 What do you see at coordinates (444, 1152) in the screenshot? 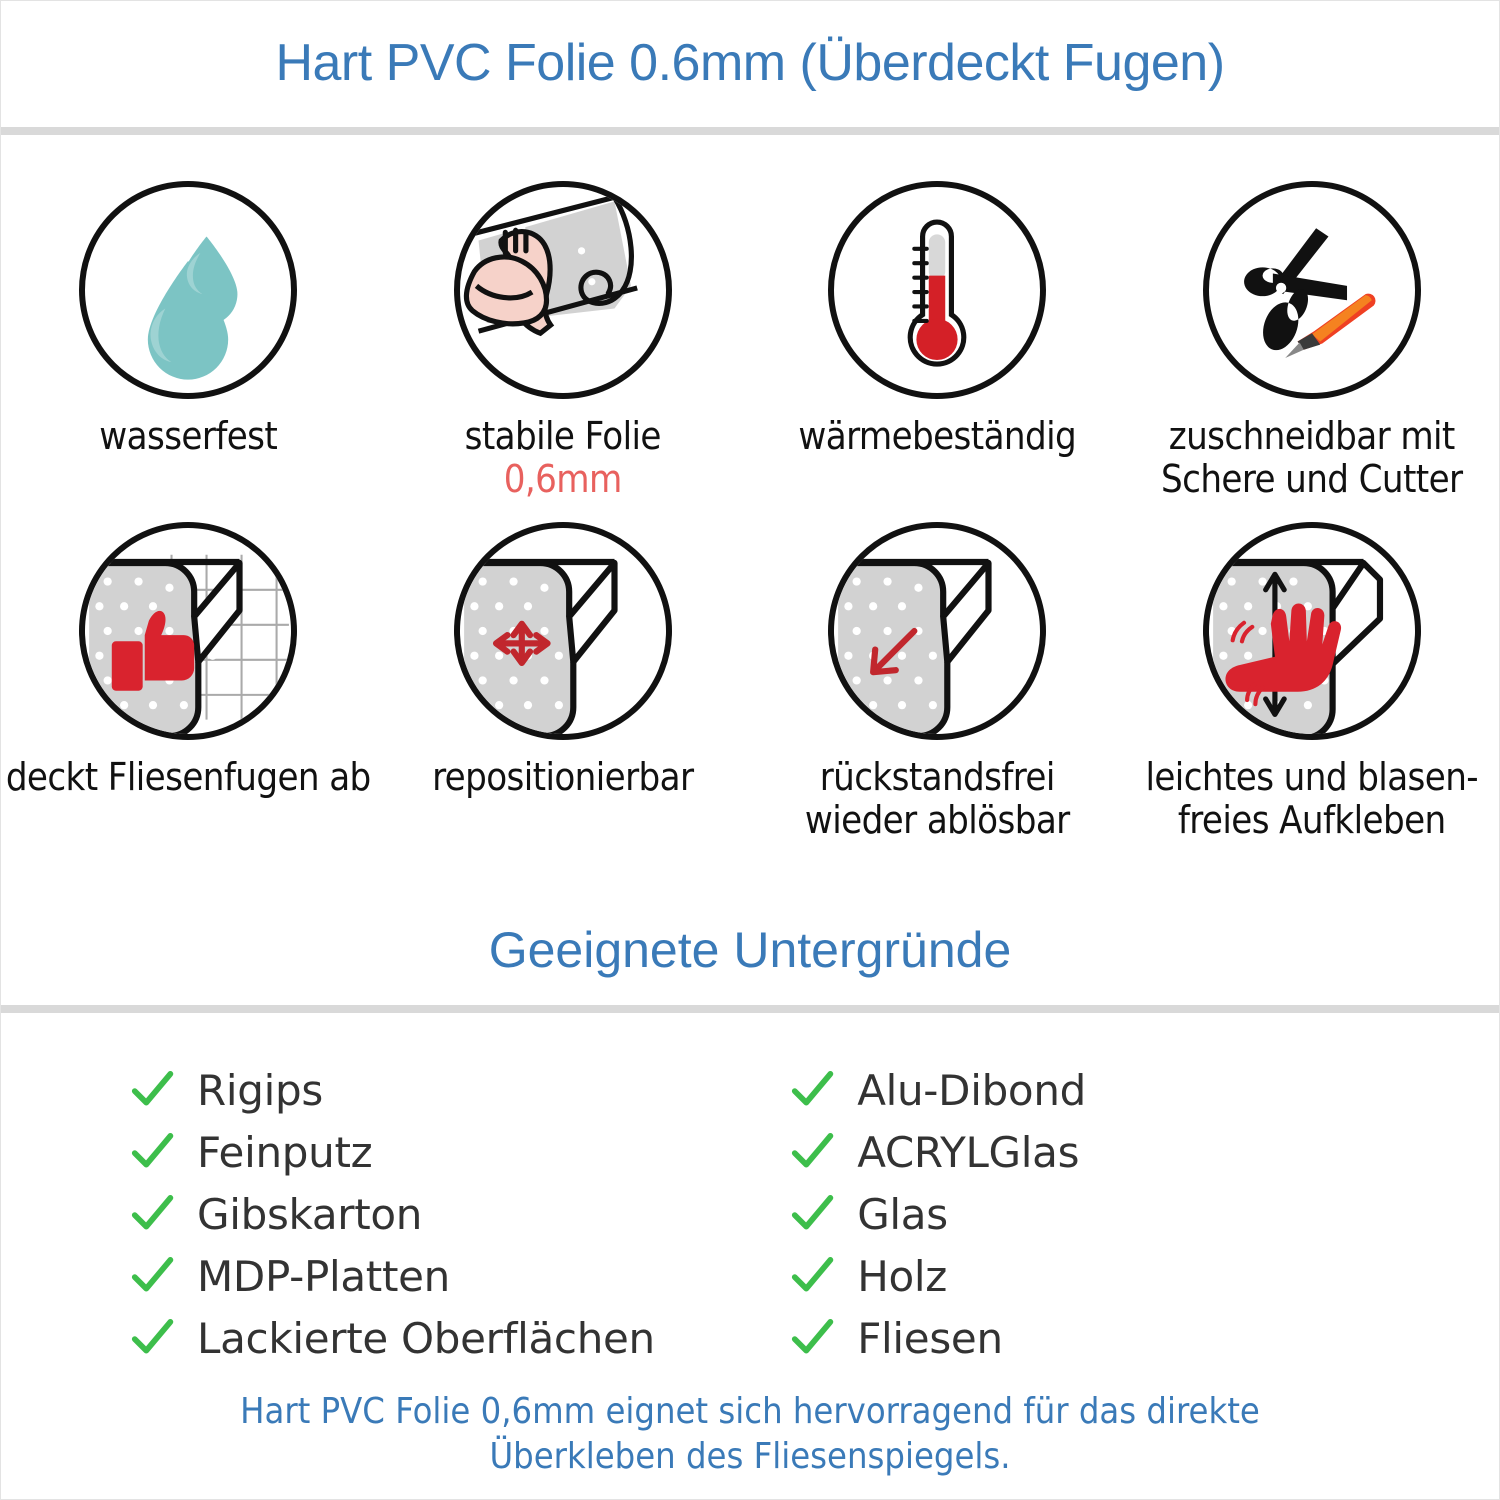
I see `list-item: Feinputz` at bounding box center [444, 1152].